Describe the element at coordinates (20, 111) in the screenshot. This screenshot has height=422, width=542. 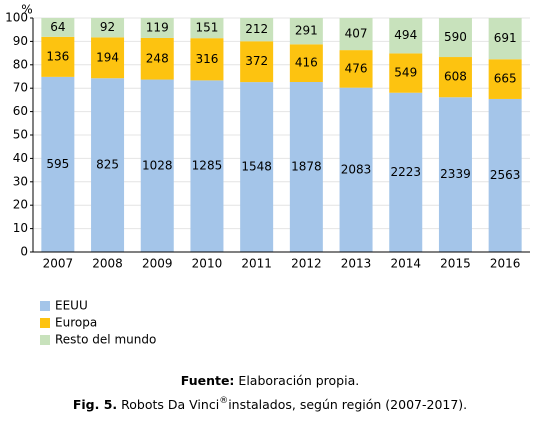
I see `y-tick-label: 60` at that location.